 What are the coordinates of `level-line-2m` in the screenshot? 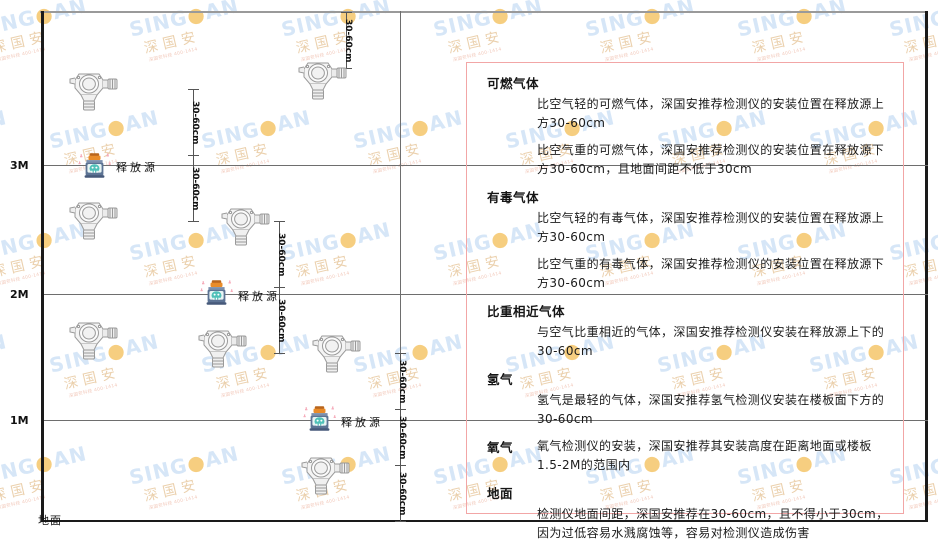 It's located at (486, 294).